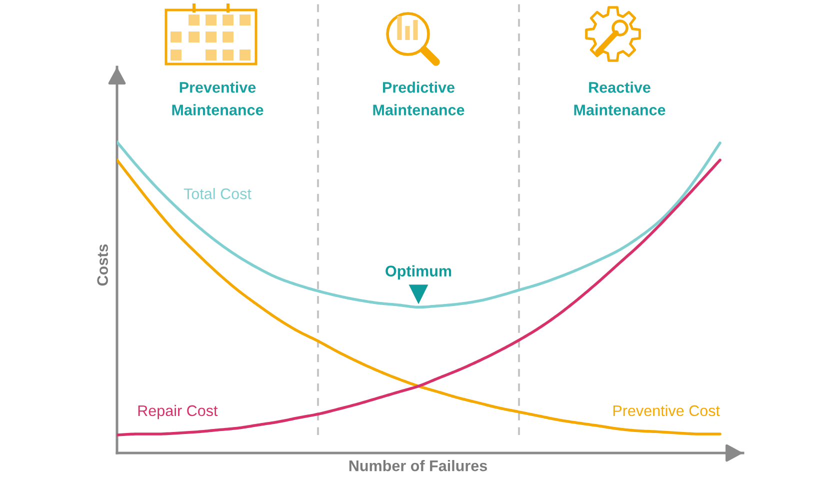  What do you see at coordinates (218, 194) in the screenshot?
I see `series-label: Total Cost` at bounding box center [218, 194].